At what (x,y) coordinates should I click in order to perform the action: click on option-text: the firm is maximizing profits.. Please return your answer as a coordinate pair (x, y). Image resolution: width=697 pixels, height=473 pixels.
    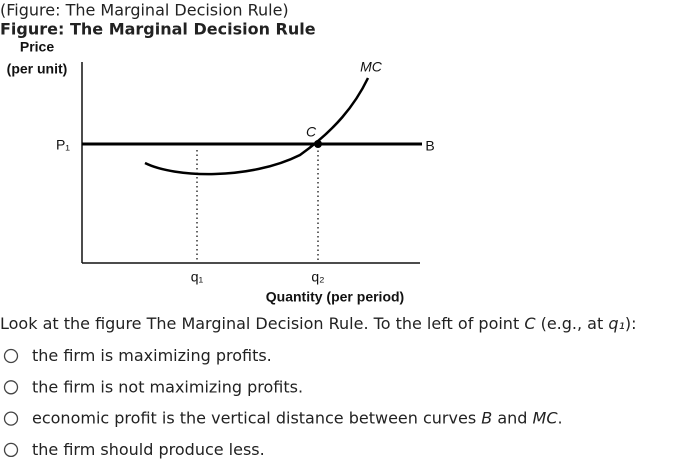
    Looking at the image, I should click on (152, 355).